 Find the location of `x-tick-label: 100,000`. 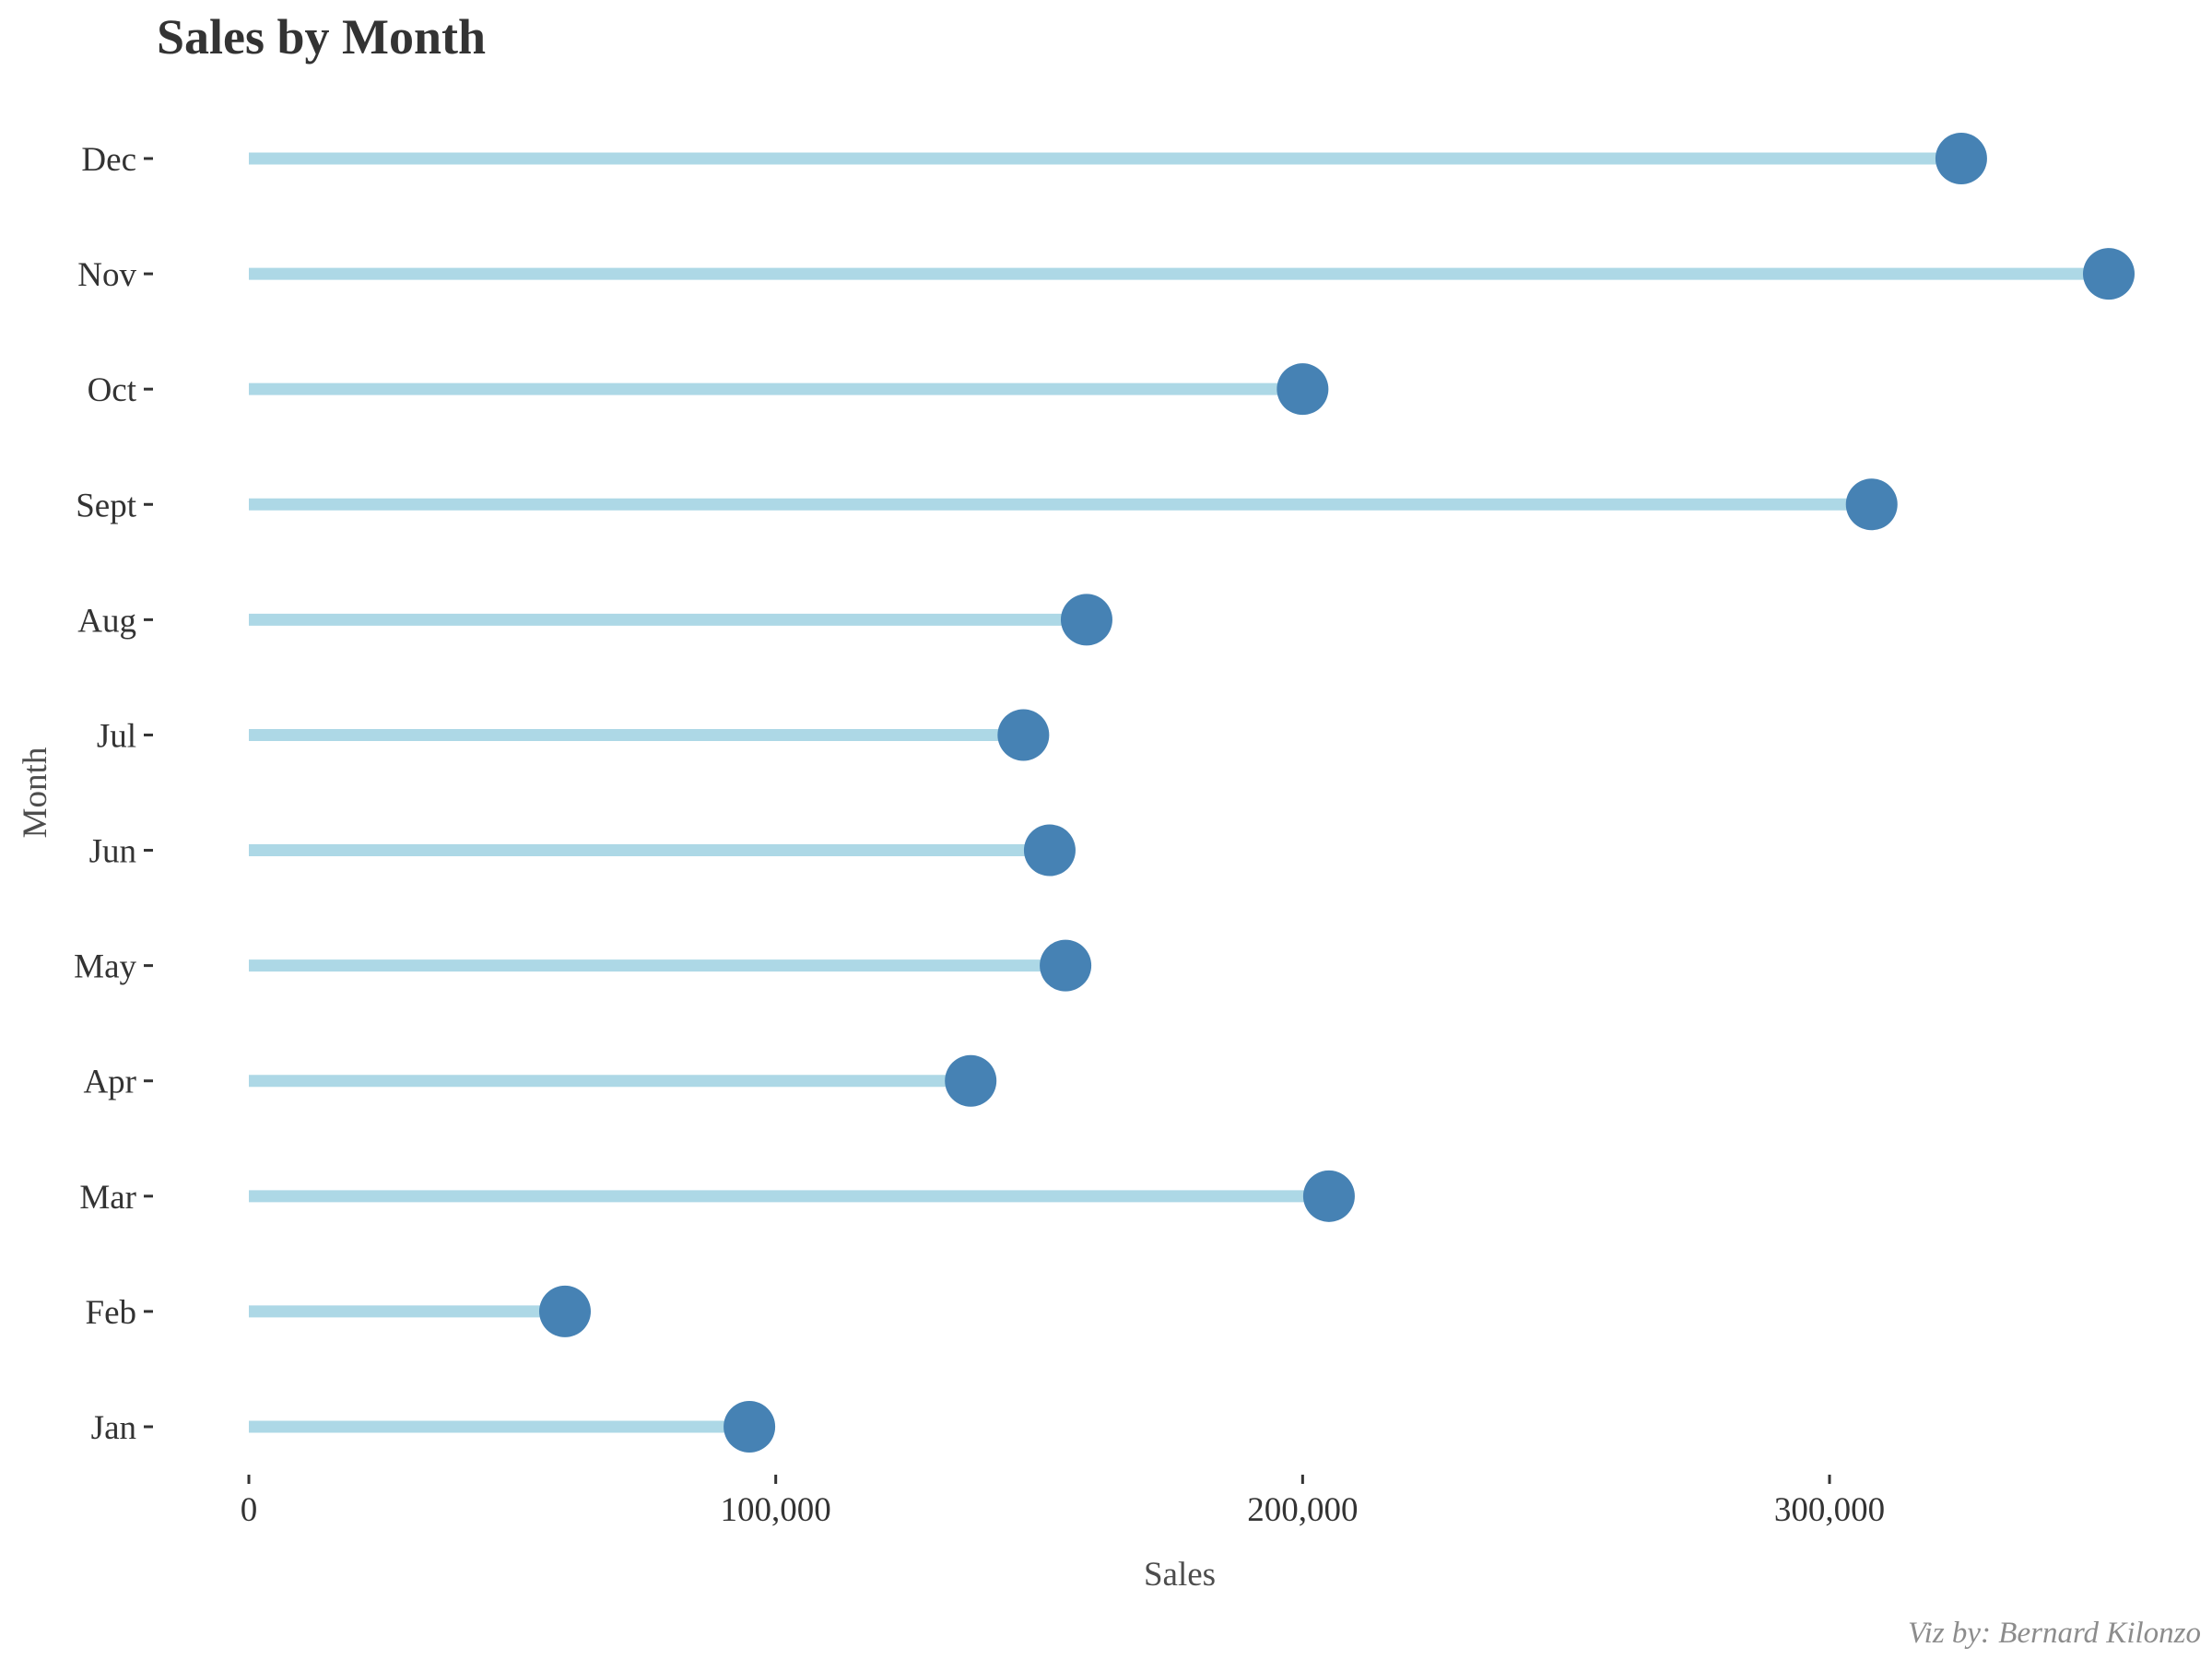

x-tick-label: 100,000 is located at coordinates (776, 1510).